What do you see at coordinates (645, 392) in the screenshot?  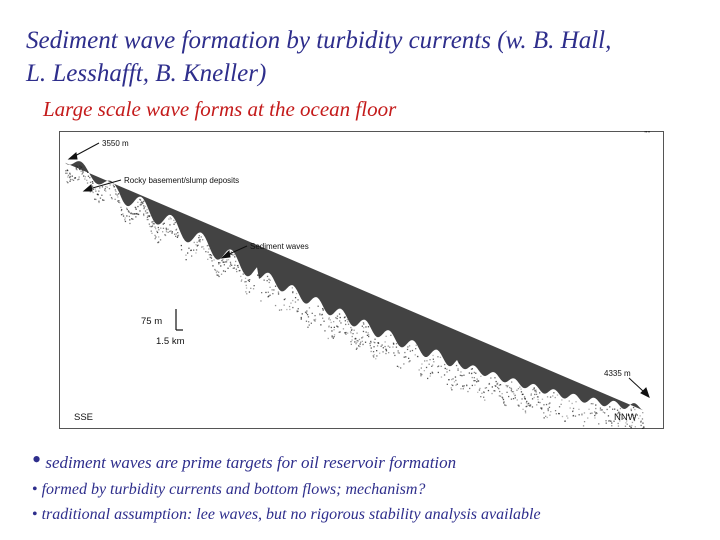 I see `arrowhead-depth-bottom` at bounding box center [645, 392].